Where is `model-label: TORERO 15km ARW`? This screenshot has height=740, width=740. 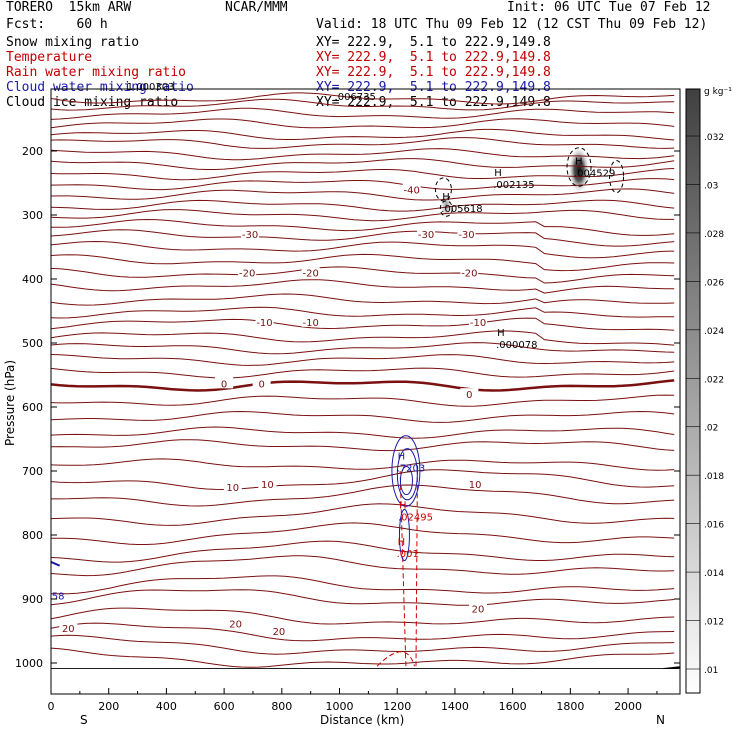 model-label: TORERO 15km ARW is located at coordinates (69, 7).